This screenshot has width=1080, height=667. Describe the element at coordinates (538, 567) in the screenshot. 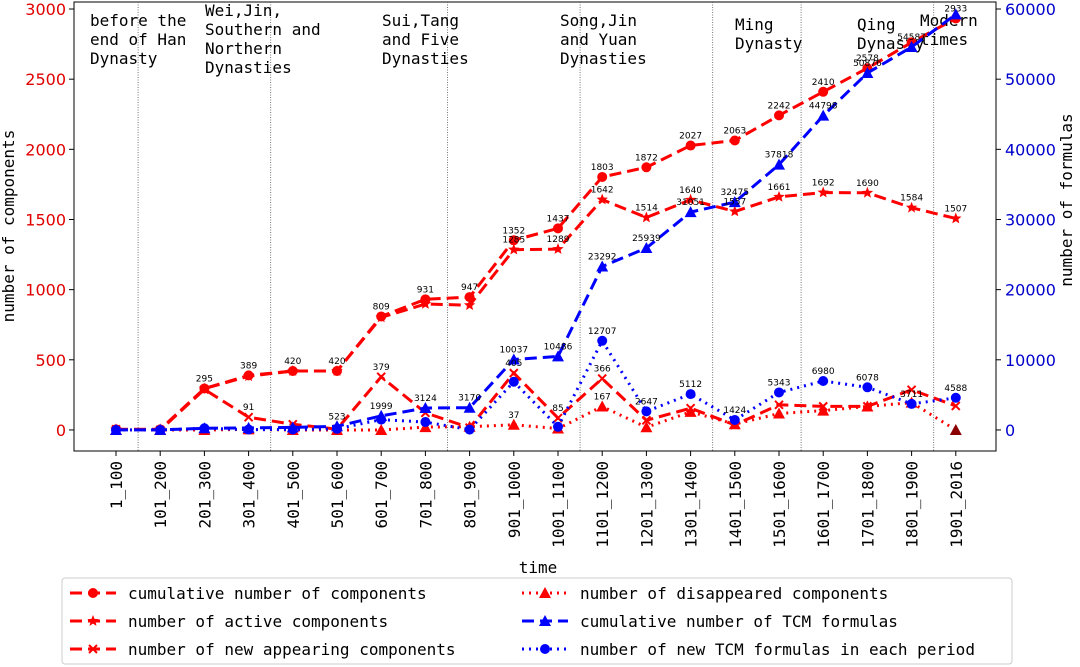

I see `x-axis-title: time` at that location.